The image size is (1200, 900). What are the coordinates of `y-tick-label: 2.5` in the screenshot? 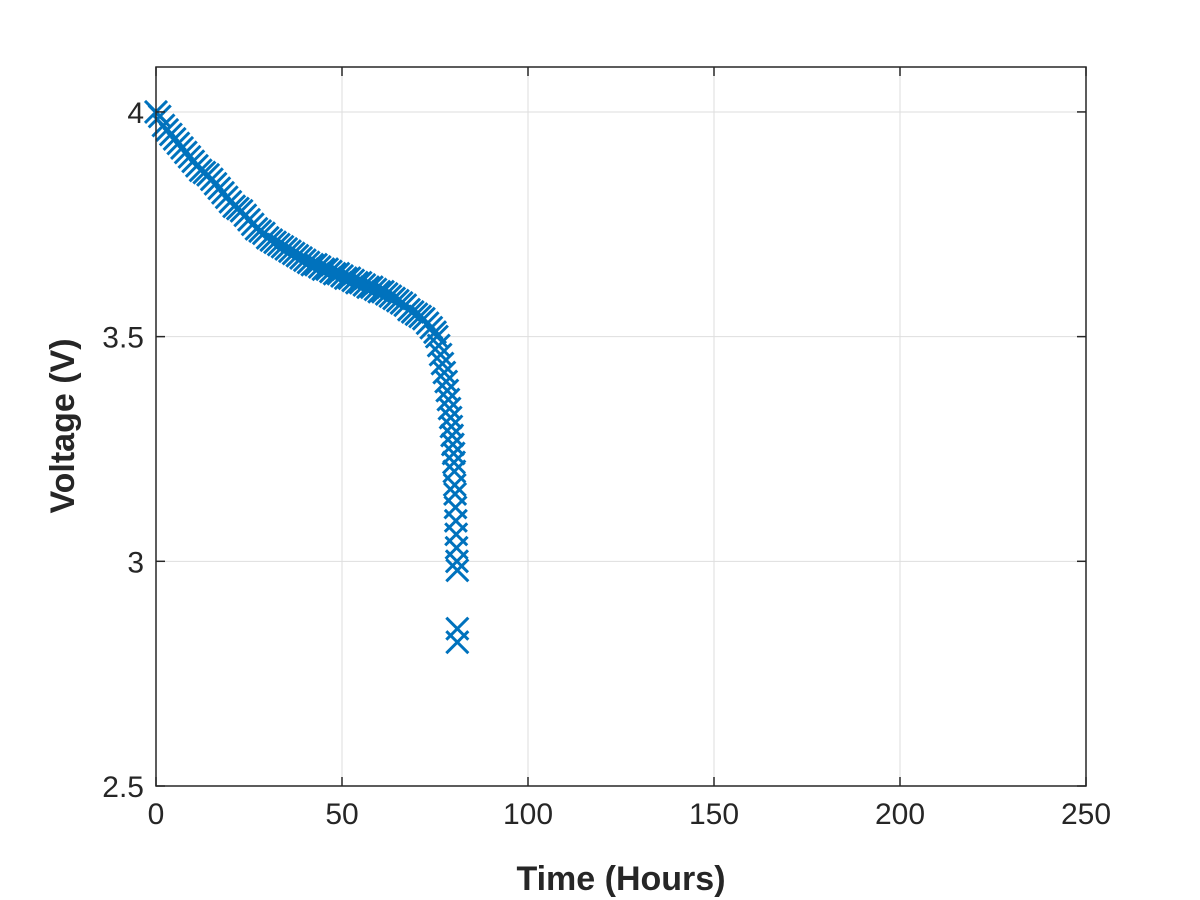 It's located at (123, 787).